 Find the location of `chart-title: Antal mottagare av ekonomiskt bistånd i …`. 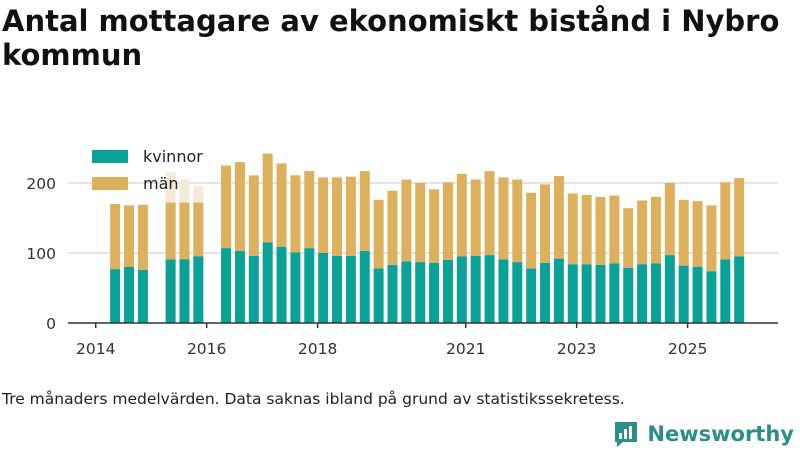

chart-title: Antal mottagare av ekonomiskt bistånd i … is located at coordinates (391, 38).